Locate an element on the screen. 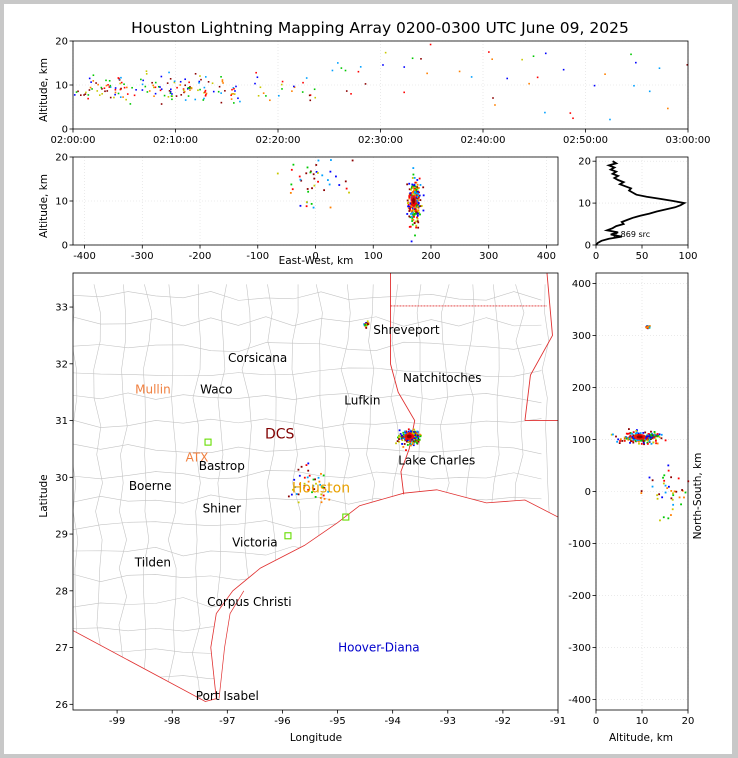 The height and width of the screenshot is (758, 738). altitude-profile-line is located at coordinates (641, 203).